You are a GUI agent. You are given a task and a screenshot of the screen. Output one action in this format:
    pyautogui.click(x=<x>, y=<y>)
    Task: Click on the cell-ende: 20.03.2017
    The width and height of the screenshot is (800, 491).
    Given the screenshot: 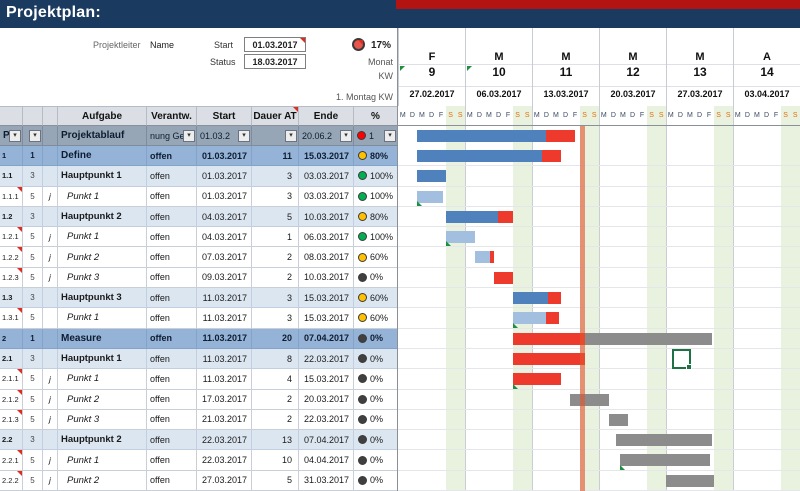 What is the action you would take?
    pyautogui.click(x=326, y=399)
    